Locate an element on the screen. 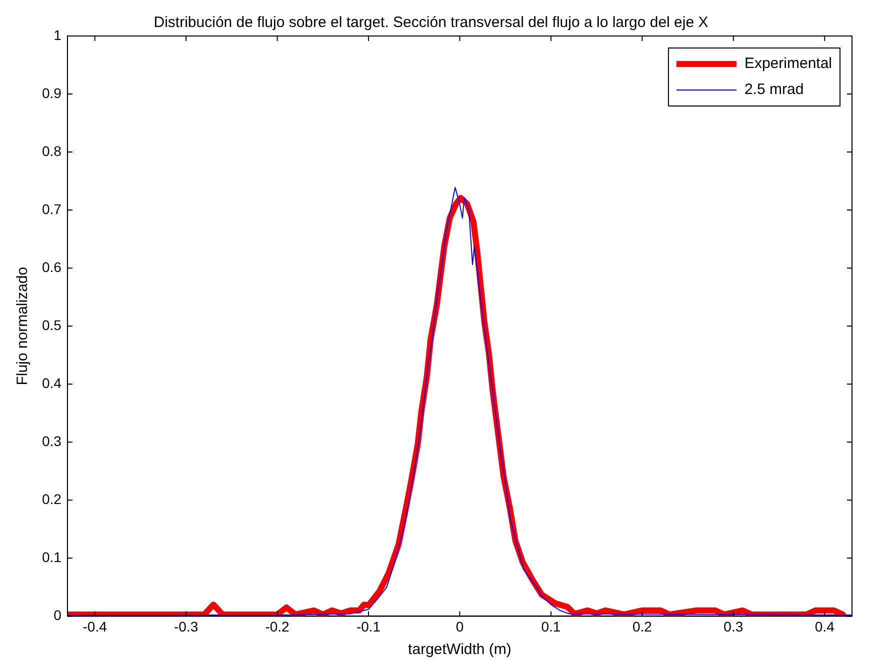  y-tick-label: 0.1 is located at coordinates (52, 557).